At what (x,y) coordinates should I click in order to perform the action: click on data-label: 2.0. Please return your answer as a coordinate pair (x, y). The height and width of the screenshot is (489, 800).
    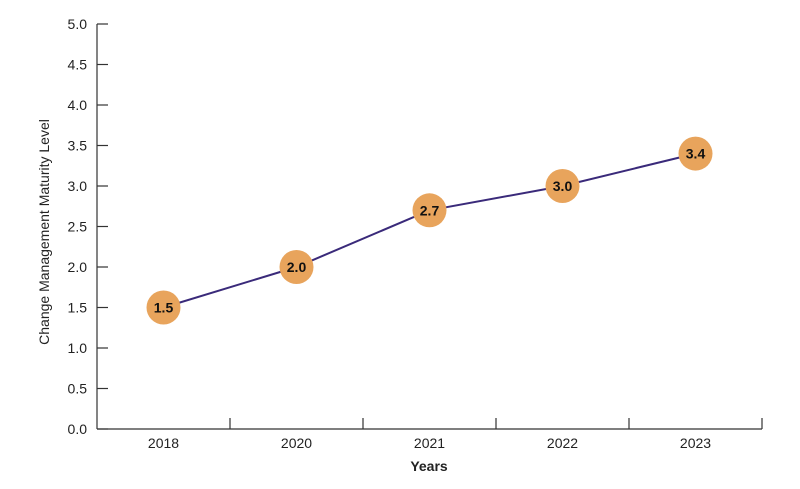
    Looking at the image, I should click on (297, 267).